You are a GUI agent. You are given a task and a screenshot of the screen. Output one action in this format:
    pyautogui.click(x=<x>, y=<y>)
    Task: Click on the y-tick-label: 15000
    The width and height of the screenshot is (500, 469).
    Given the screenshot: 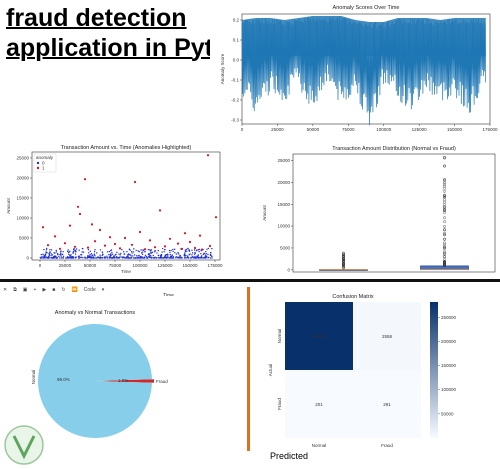 What is the action you would take?
    pyautogui.click(x=22, y=198)
    